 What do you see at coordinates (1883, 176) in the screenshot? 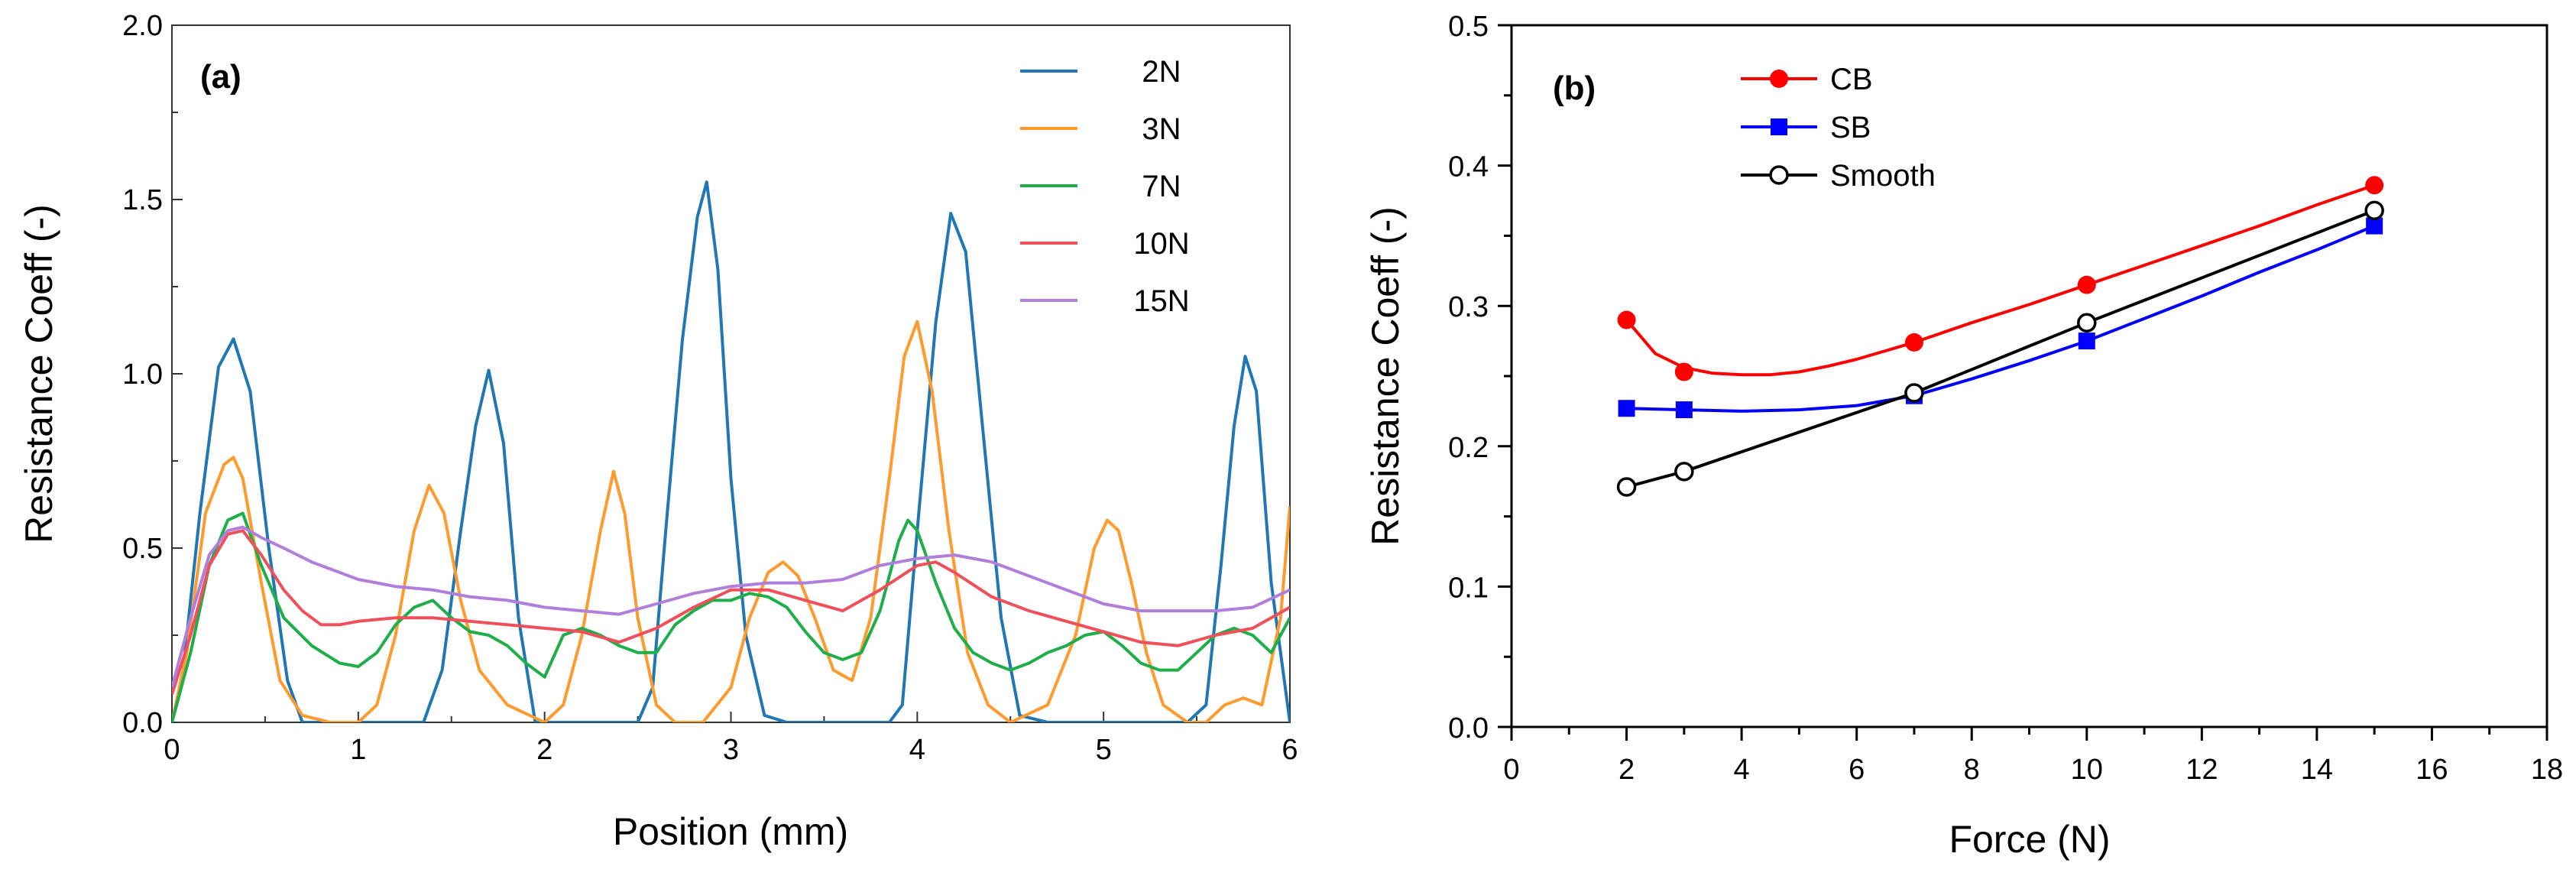
I see `legend-label-Smooth: Smooth` at bounding box center [1883, 176].